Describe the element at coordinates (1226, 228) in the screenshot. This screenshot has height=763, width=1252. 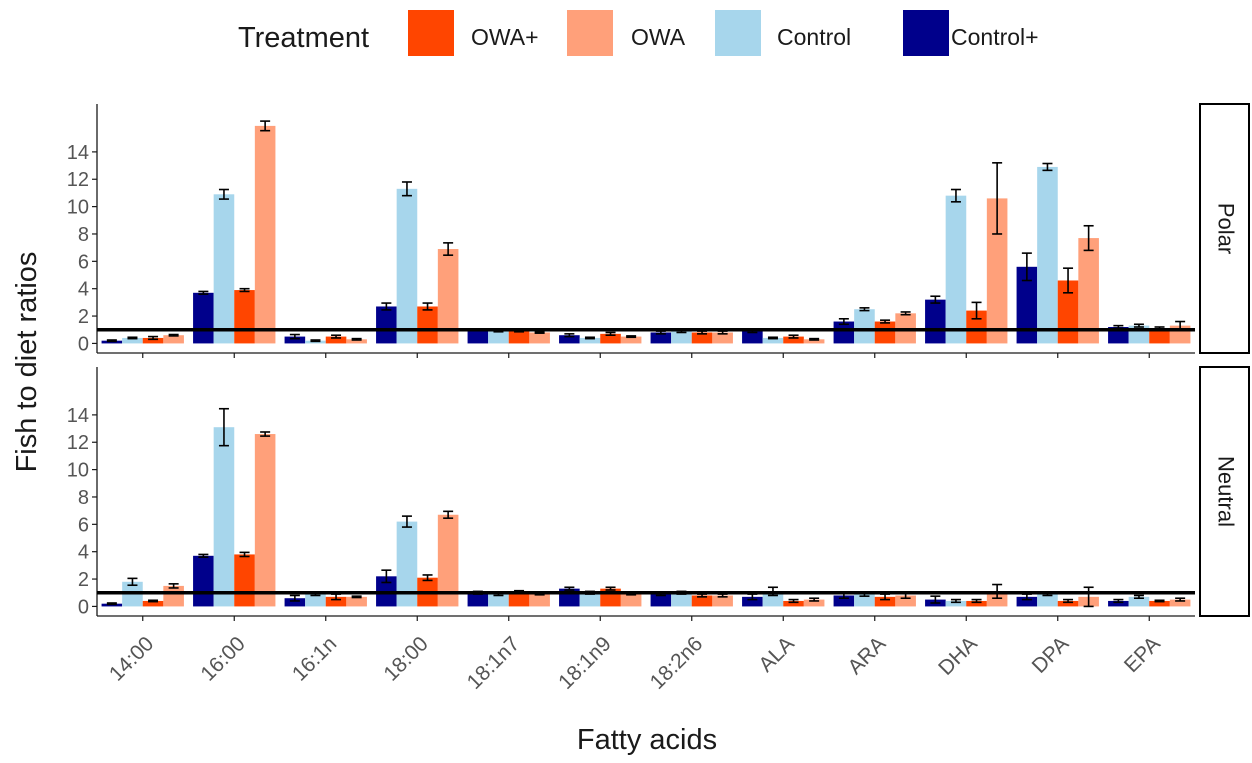
I see `facet-label-polar: Polar` at that location.